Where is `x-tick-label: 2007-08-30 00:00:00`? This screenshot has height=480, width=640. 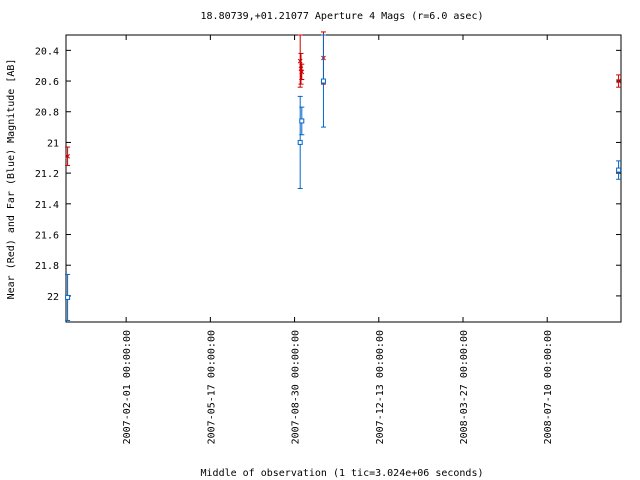
x-tick-label: 2007-08-30 00:00:00 is located at coordinates (296, 387).